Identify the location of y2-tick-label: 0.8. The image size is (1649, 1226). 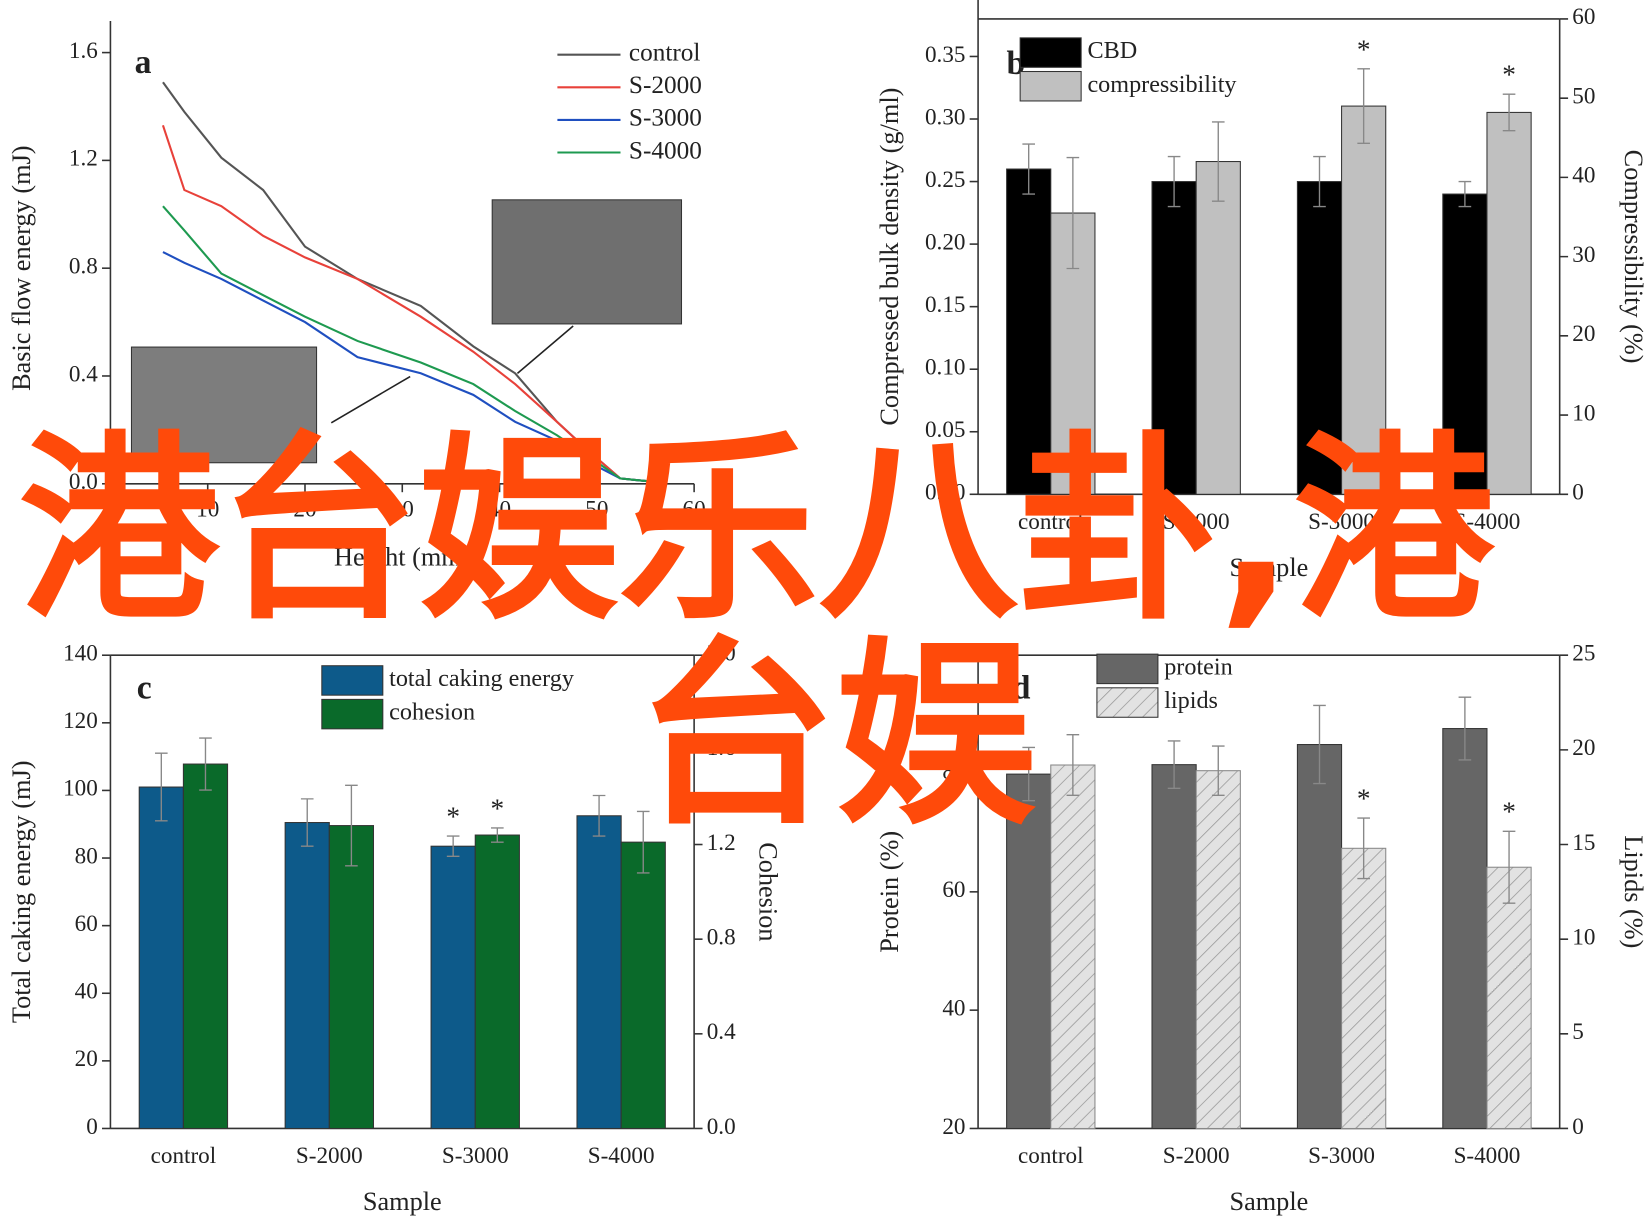
(721, 937).